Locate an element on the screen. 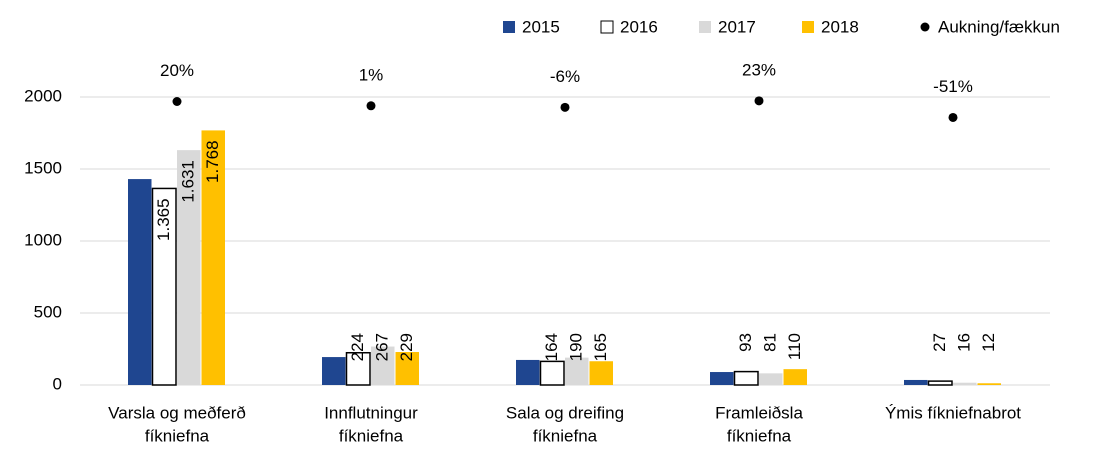  data-label: 229 is located at coordinates (406, 347).